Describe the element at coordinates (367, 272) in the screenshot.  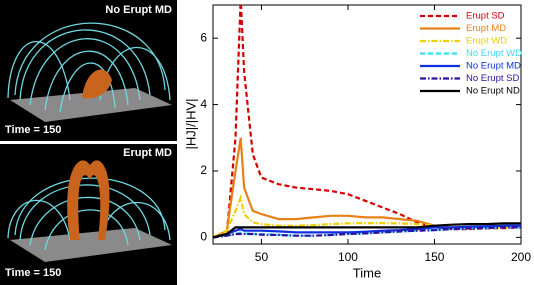
I see `x-axis-label: Time` at that location.